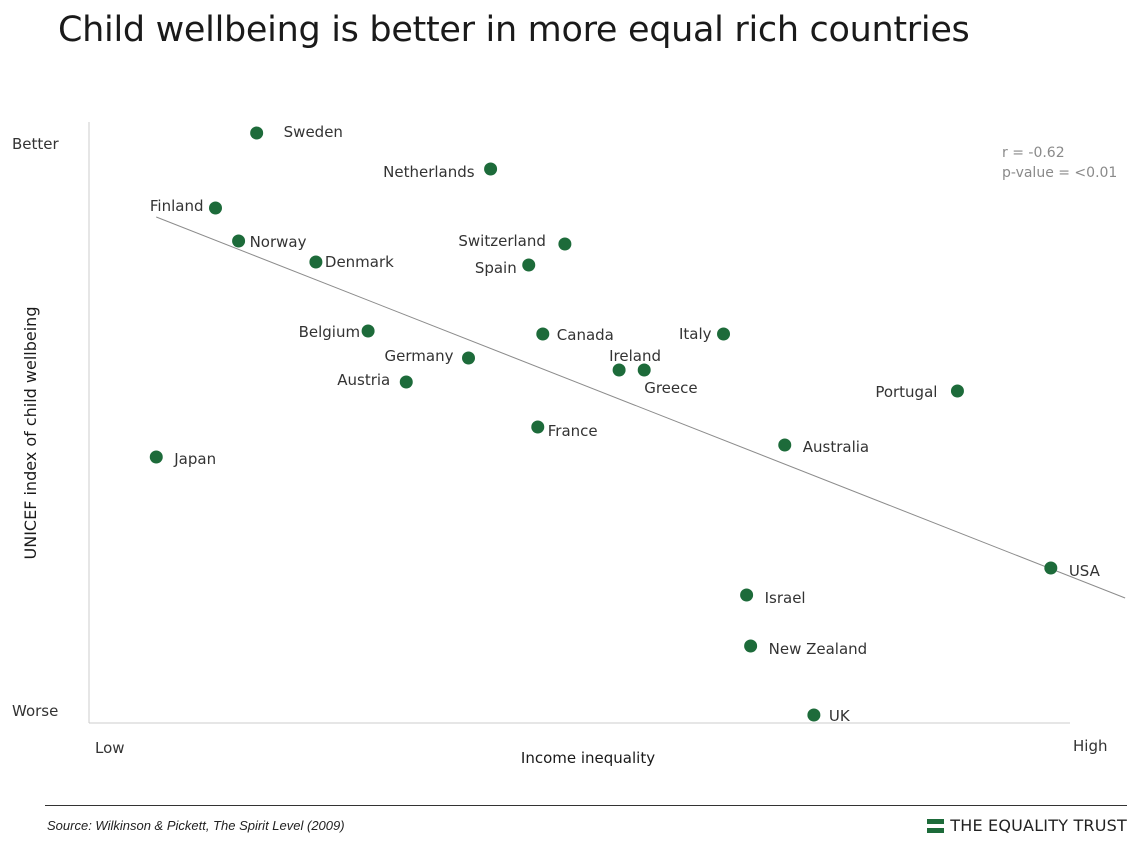 The height and width of the screenshot is (845, 1135). I want to click on data-point-australia: Australia, so click(823, 447).